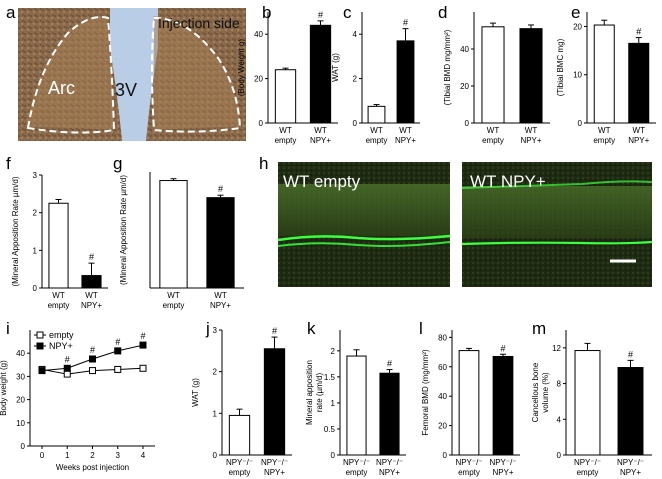 The image size is (662, 479). I want to click on chart-k-ylabel: Mineral appositionrate (µm/d), so click(314, 392).